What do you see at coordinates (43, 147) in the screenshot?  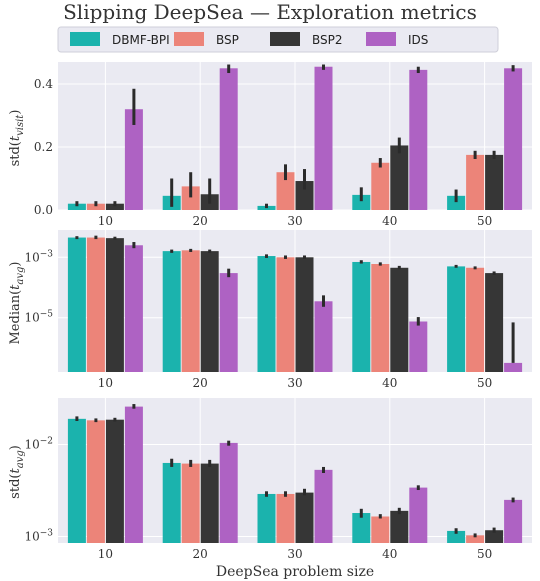 I see `y-tick-label: 0.2` at bounding box center [43, 147].